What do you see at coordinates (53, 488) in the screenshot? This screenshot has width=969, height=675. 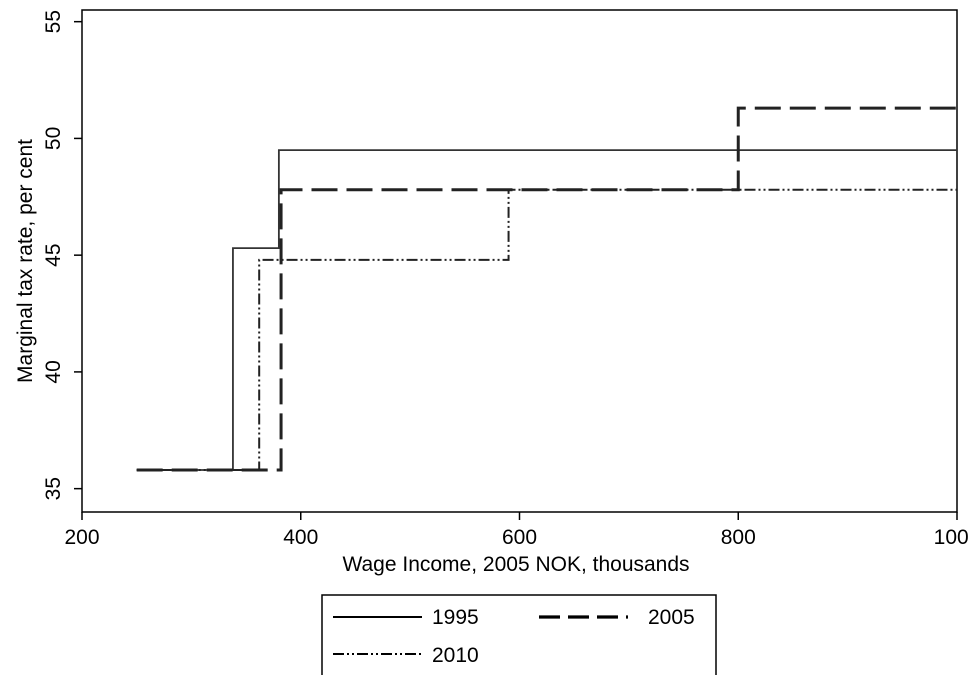 I see `y-tick-label: 35` at bounding box center [53, 488].